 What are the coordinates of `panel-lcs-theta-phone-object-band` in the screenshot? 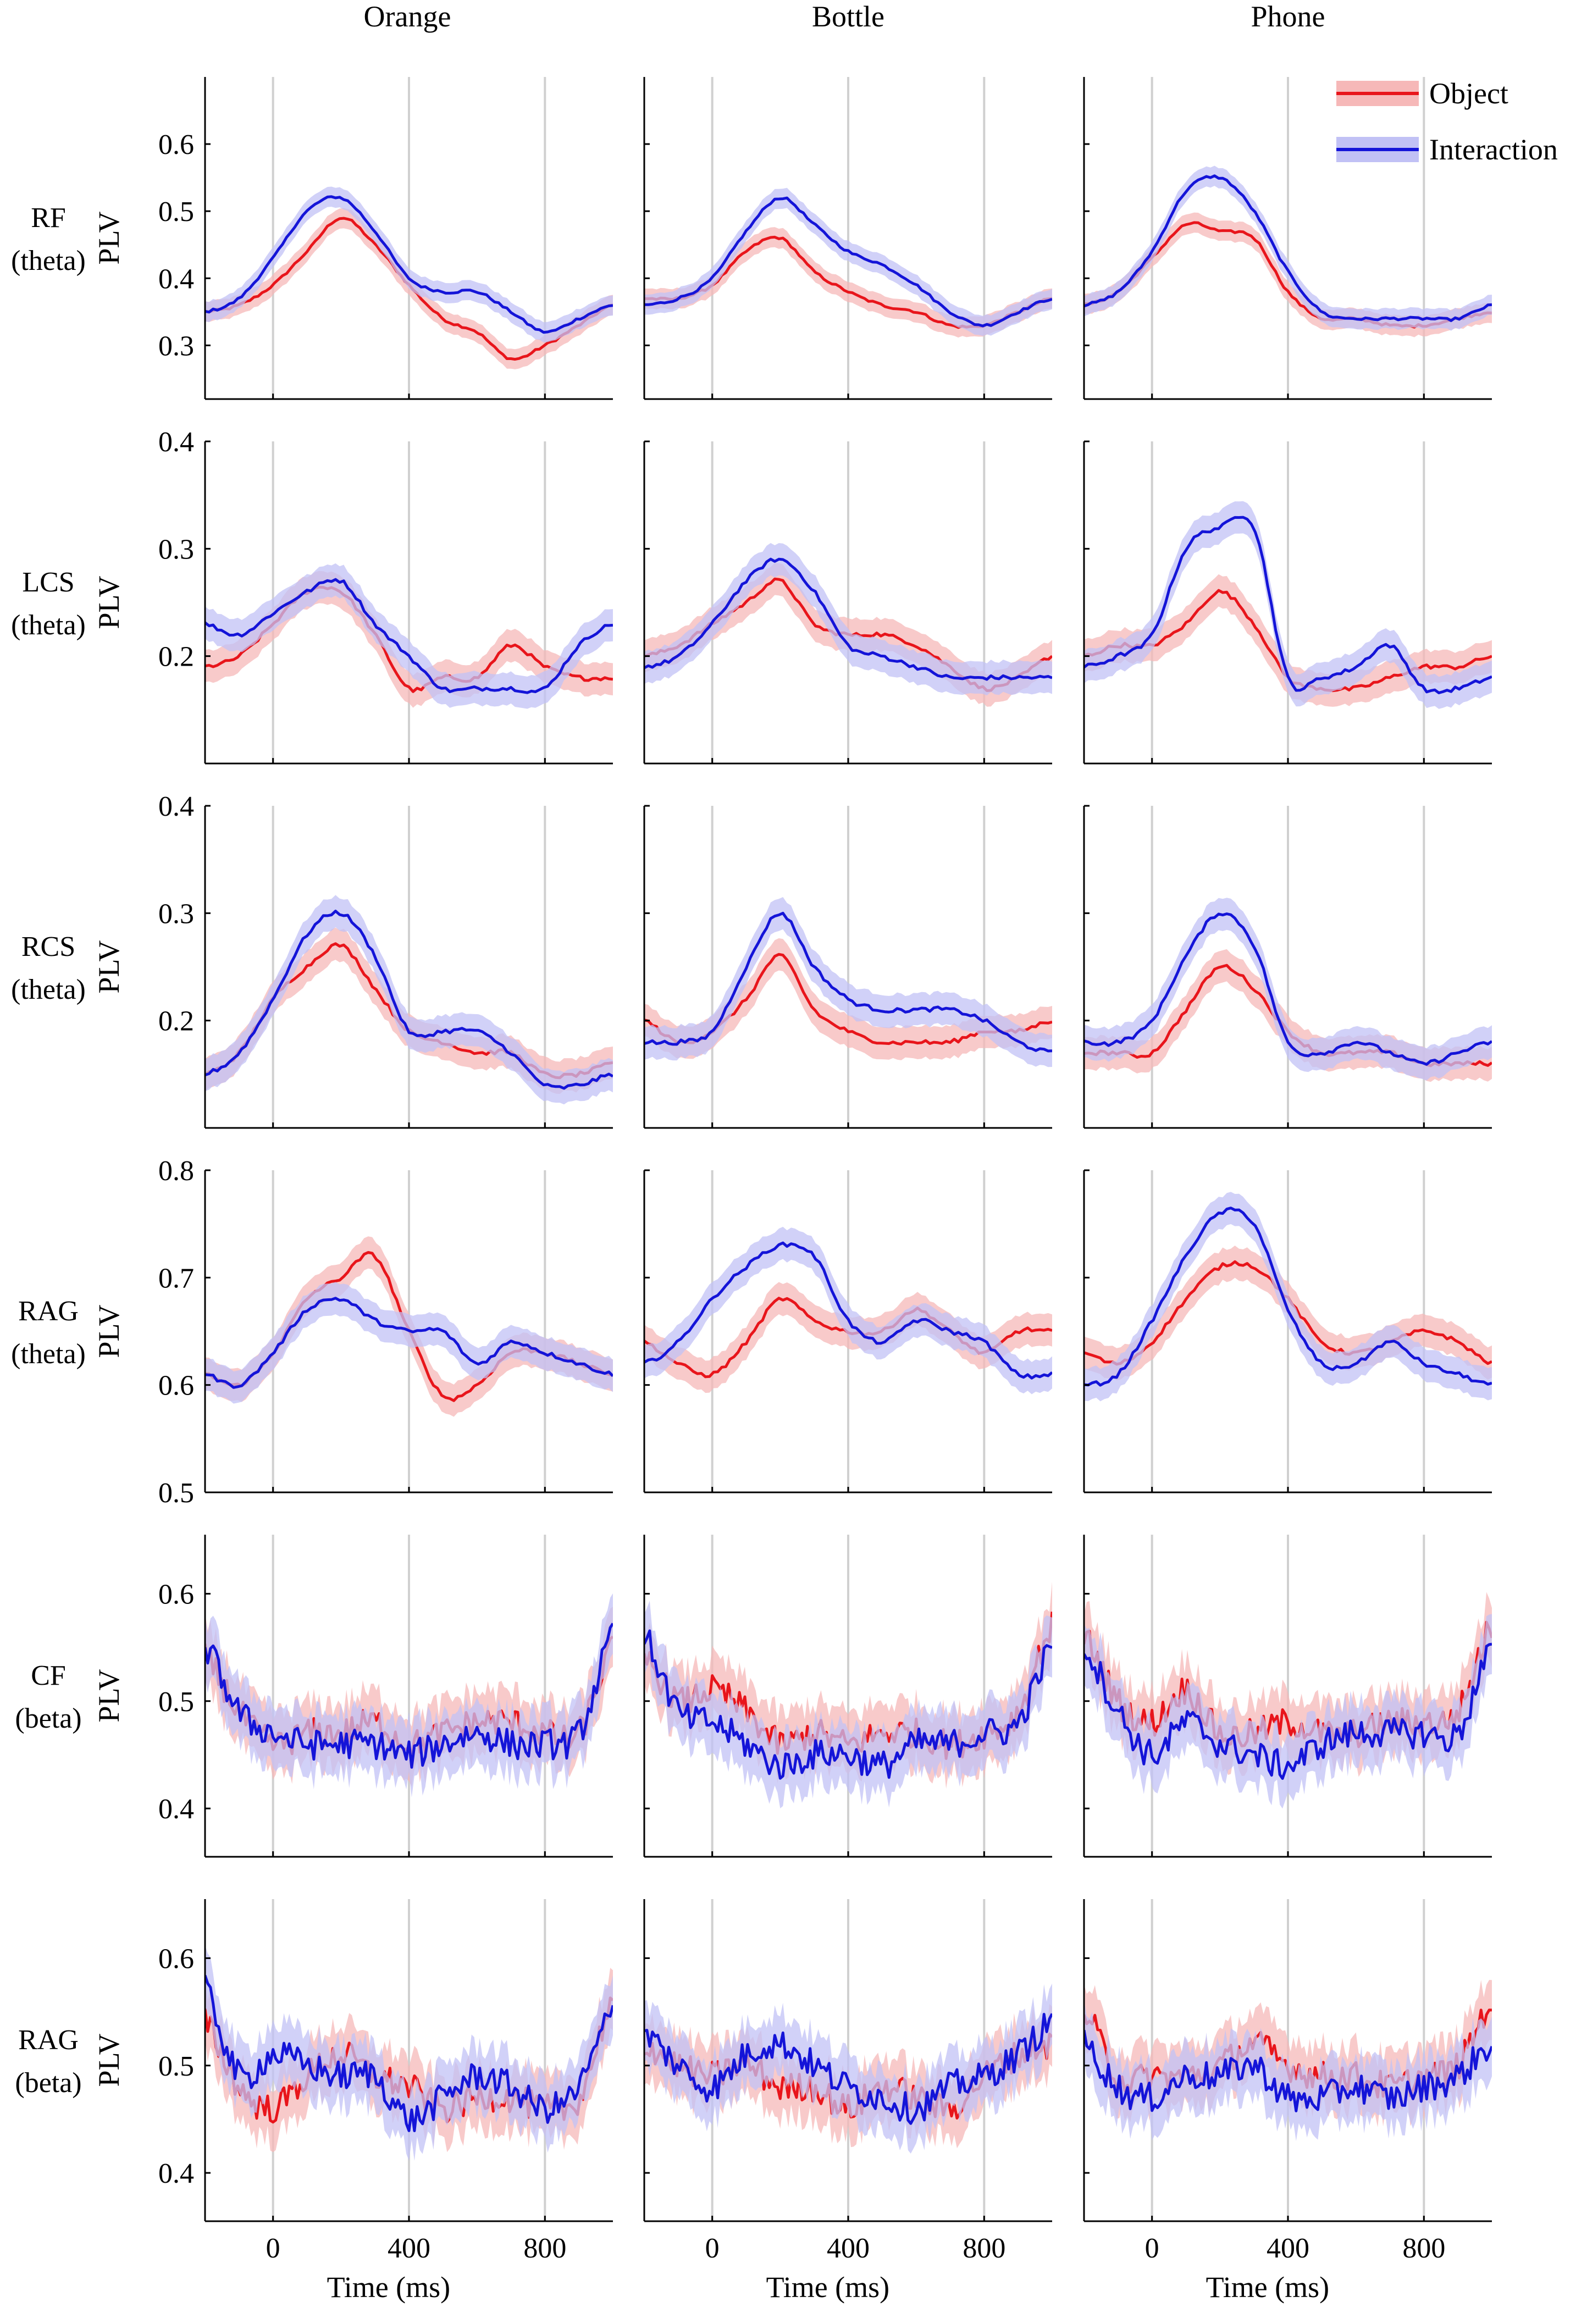 It's located at (1288, 640).